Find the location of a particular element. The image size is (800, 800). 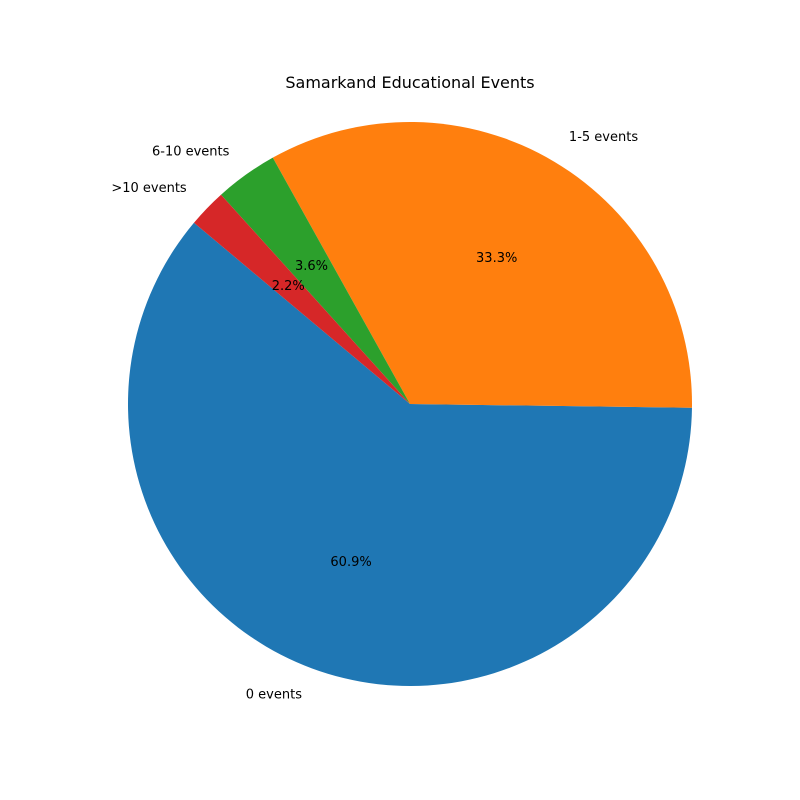

slice-category-label: 1-5 events is located at coordinates (603, 137).